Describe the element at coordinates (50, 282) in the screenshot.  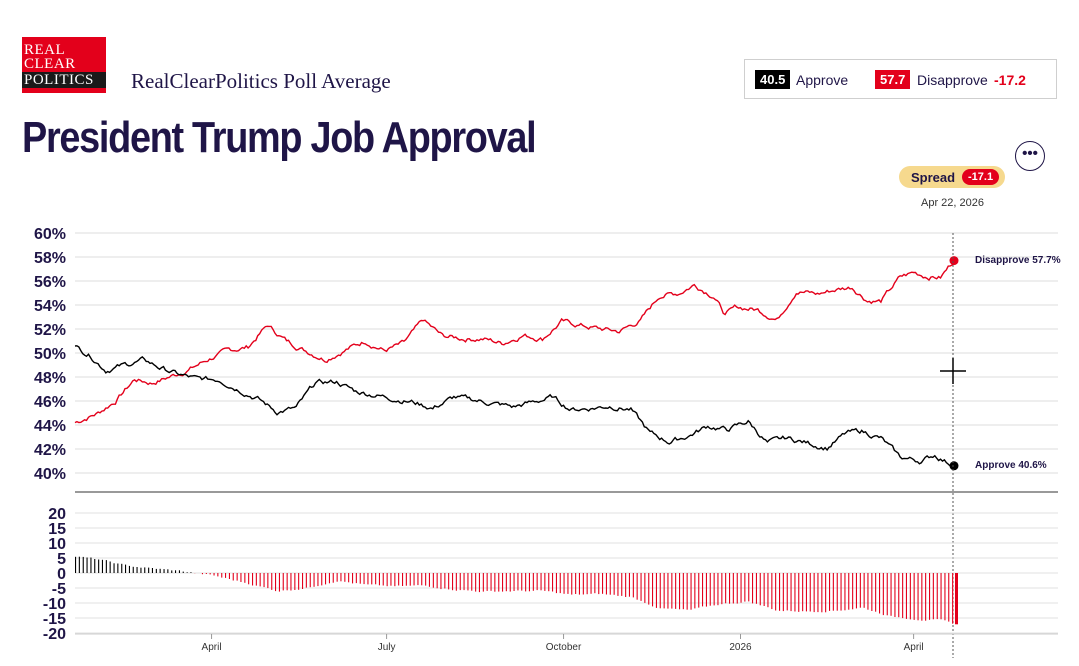
I see `y-tick-label: 56%` at that location.